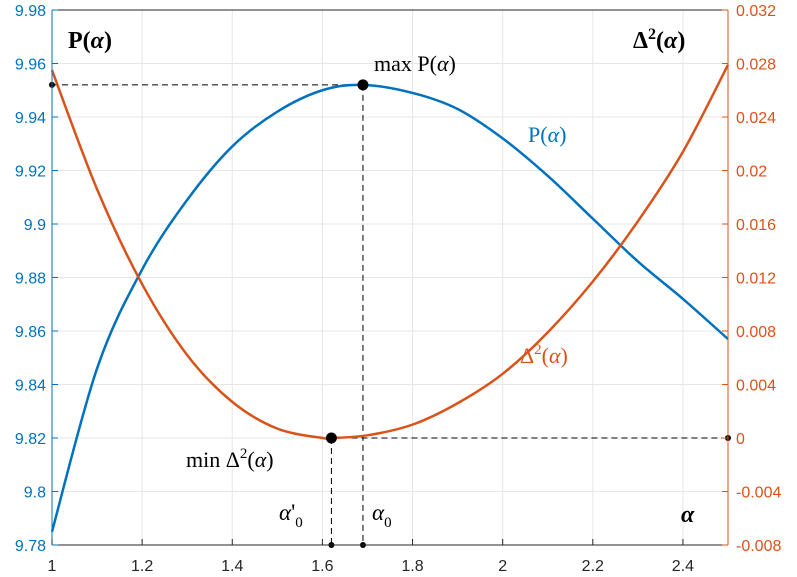 The width and height of the screenshot is (797, 577). I want to click on x-tick-label: 1.4, so click(232, 566).